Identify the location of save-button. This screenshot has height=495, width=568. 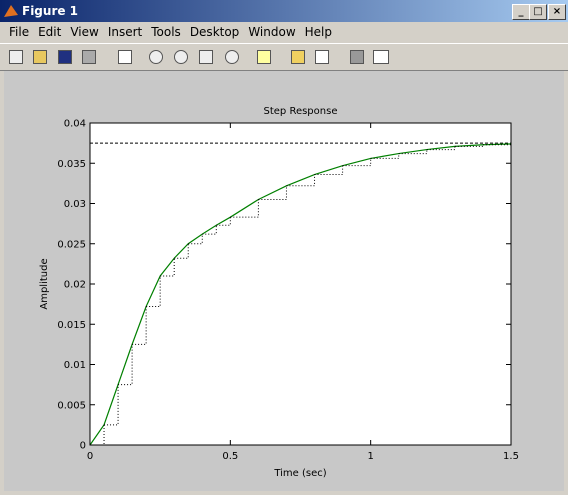
(65, 57).